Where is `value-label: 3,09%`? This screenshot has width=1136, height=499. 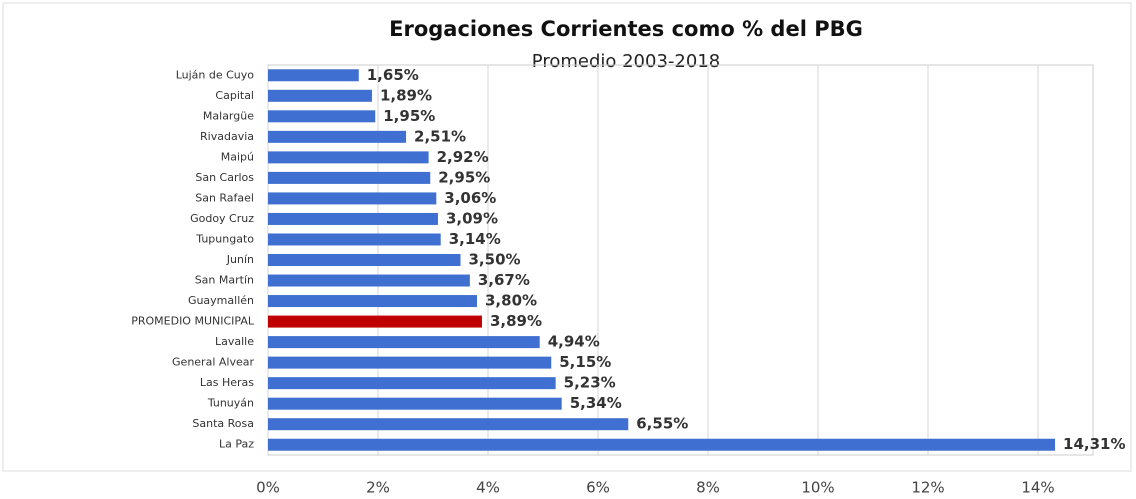 value-label: 3,09% is located at coordinates (472, 218).